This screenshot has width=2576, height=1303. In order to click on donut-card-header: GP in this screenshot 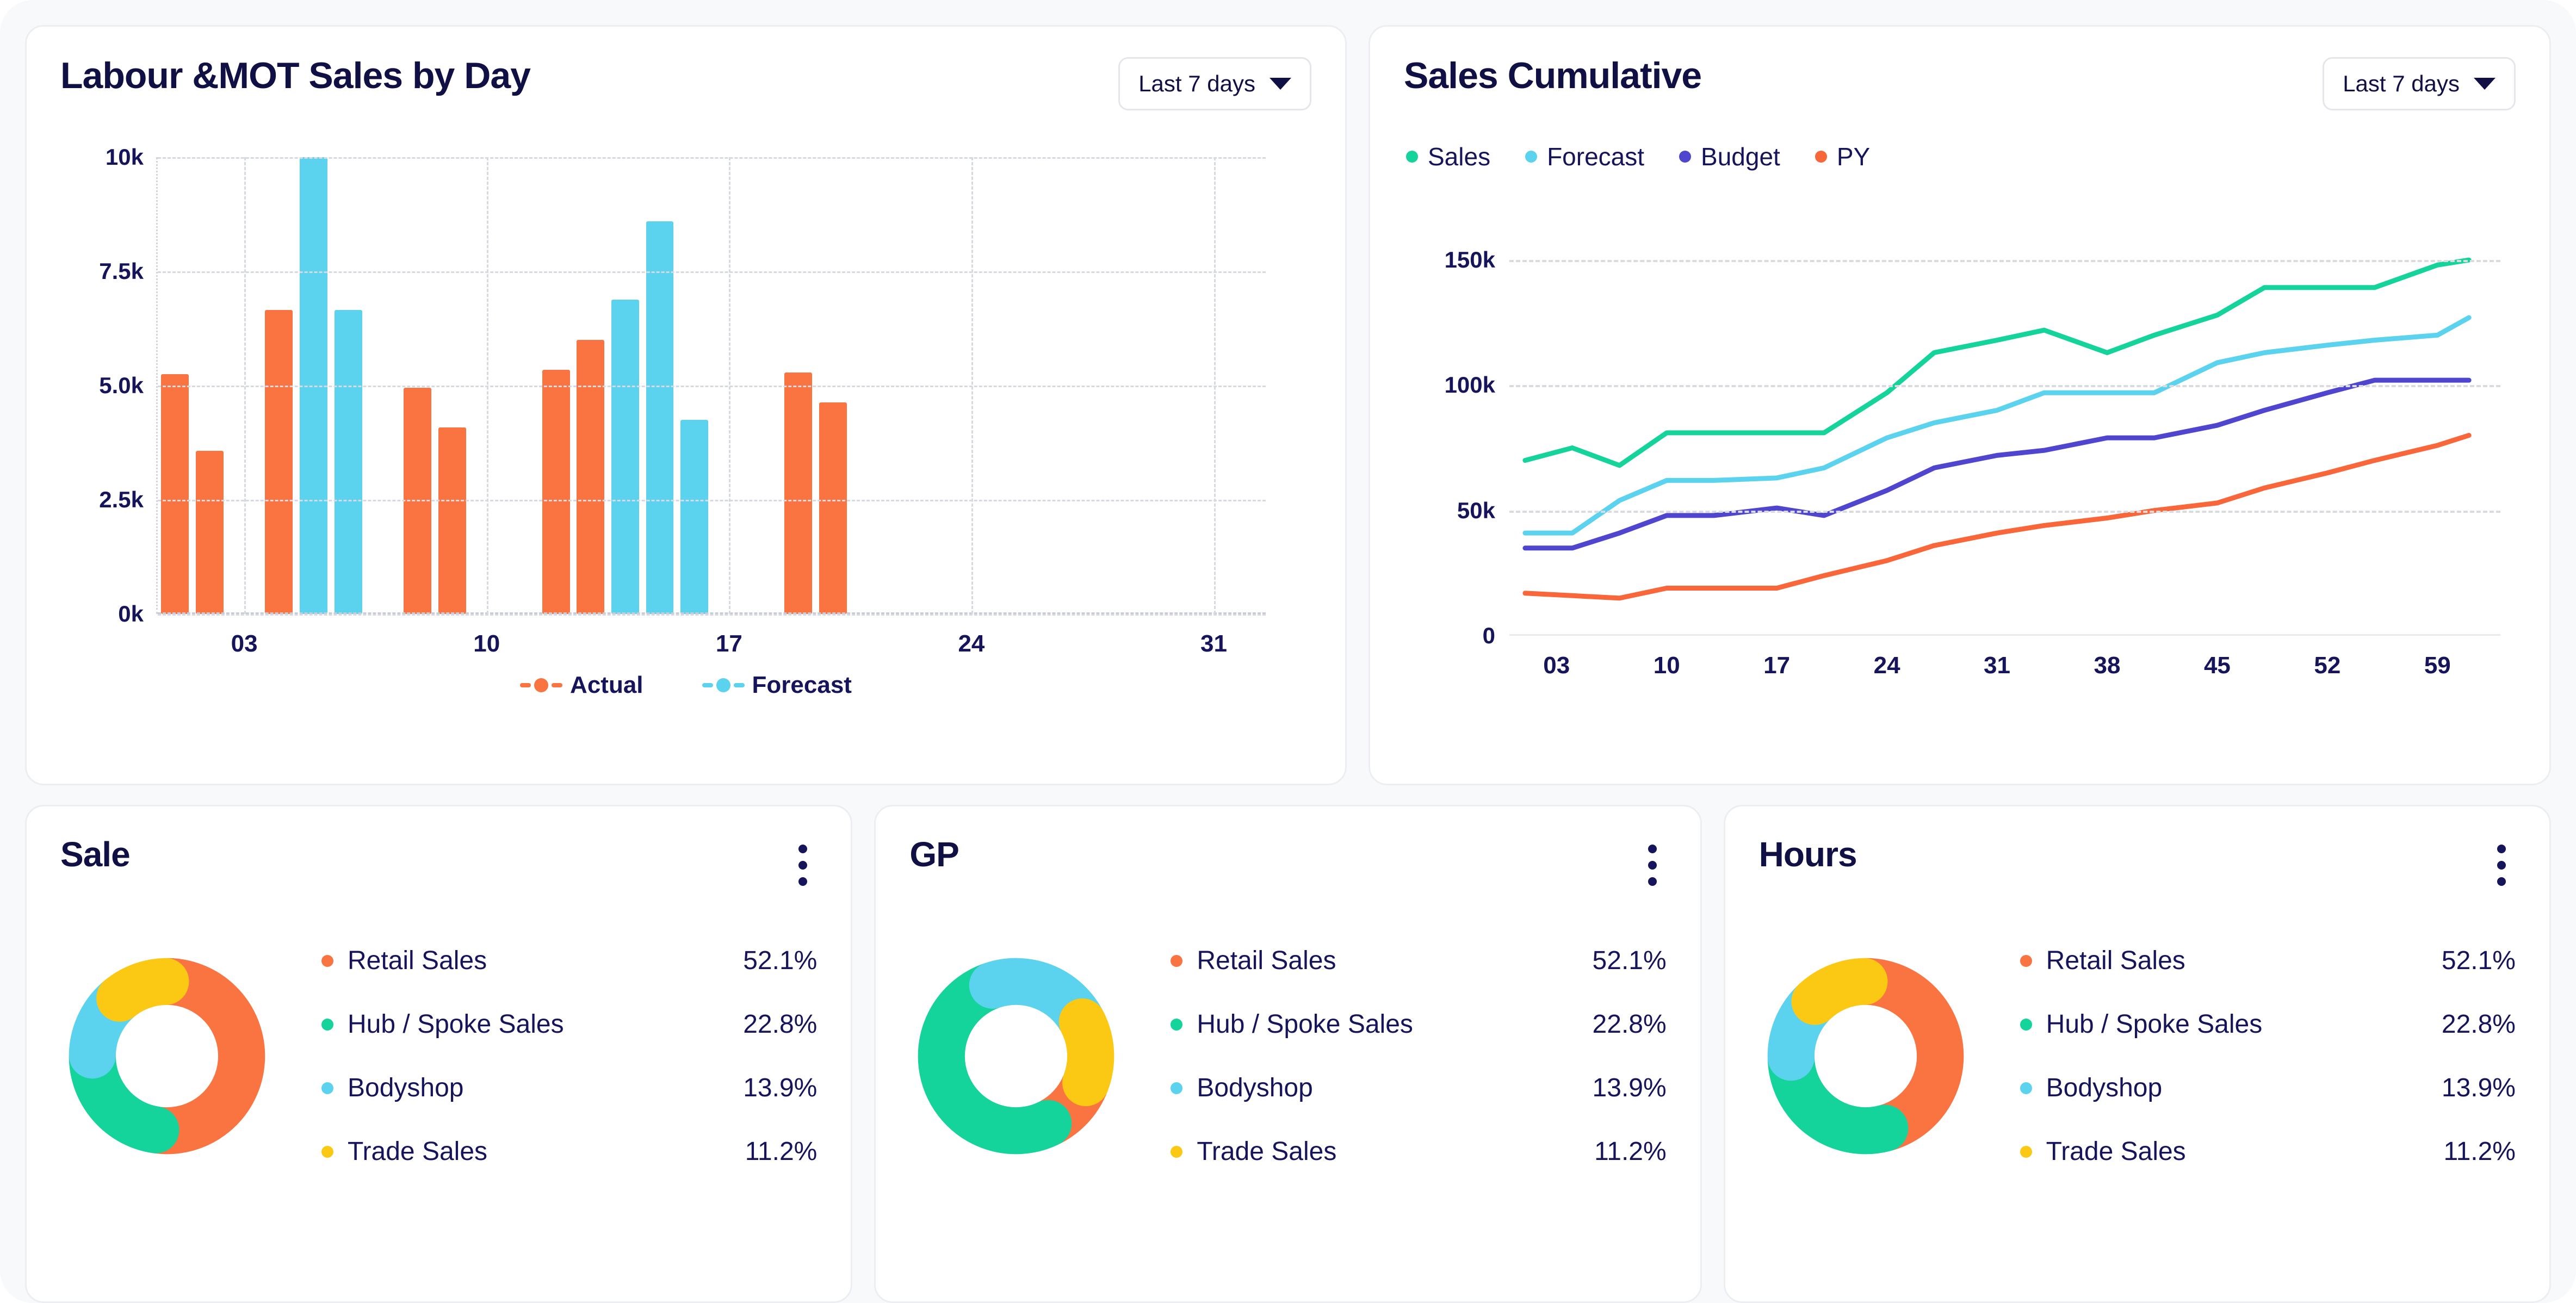, I will do `click(1288, 850)`.